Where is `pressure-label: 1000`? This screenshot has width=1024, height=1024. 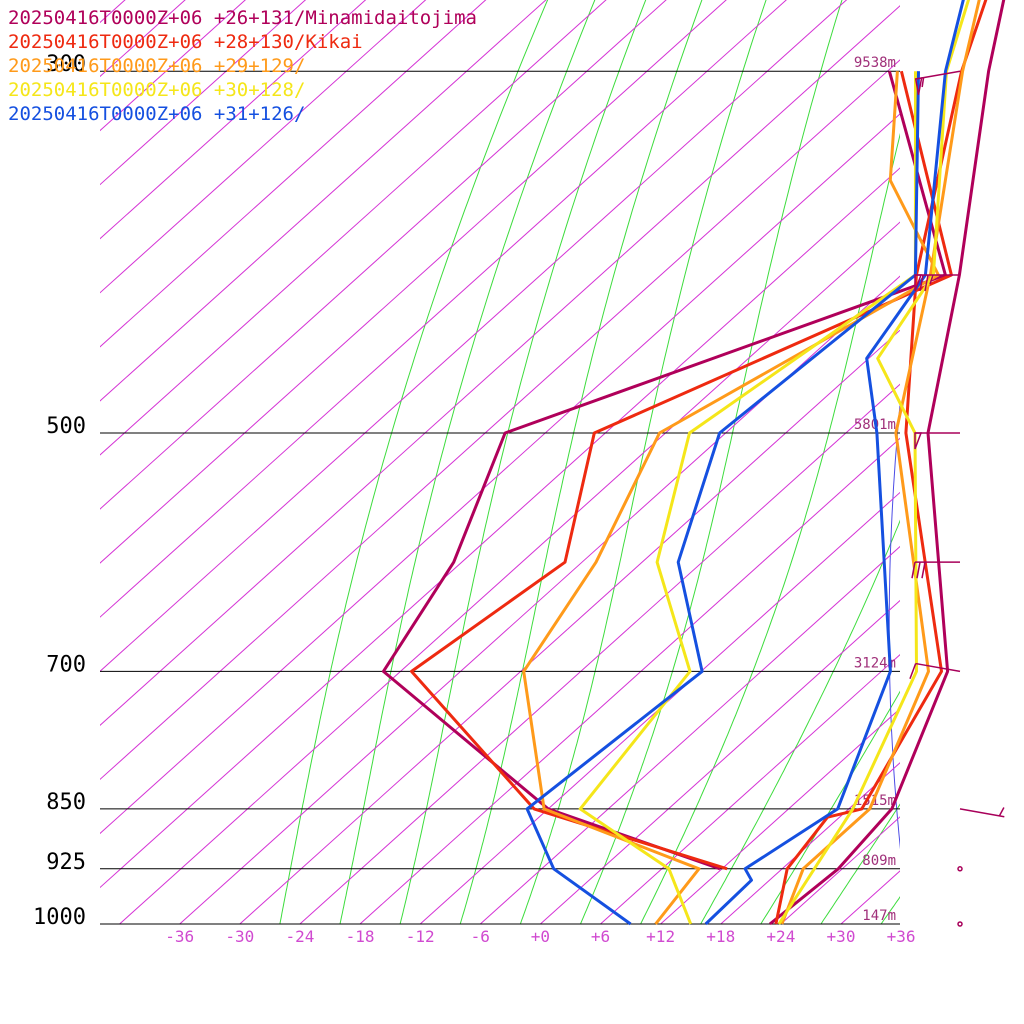 pressure-label: 1000 is located at coordinates (59, 917).